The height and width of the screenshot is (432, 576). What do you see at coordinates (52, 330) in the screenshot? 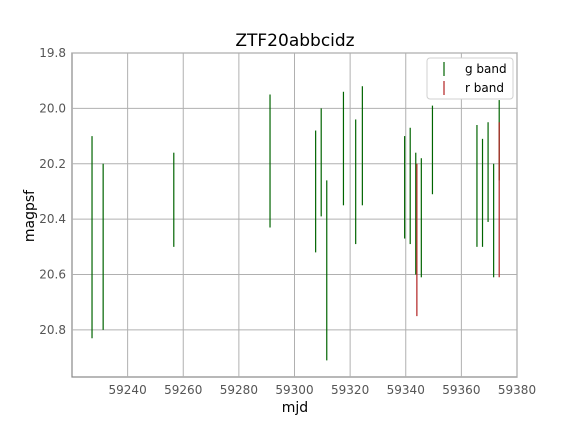
I see `y-tick-label: 20.8` at bounding box center [52, 330].